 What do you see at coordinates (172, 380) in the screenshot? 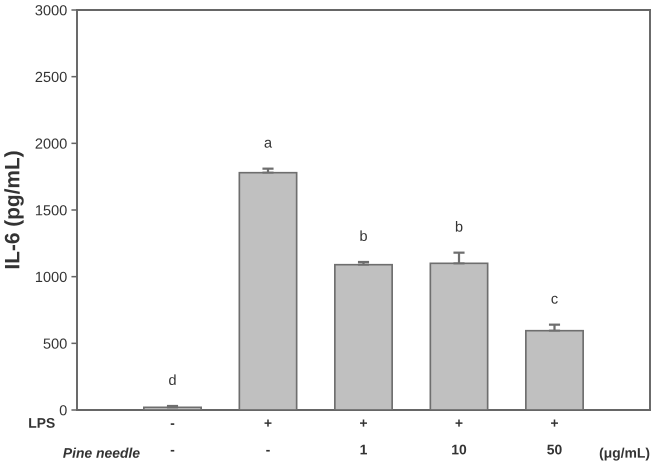
I see `annotation: d` at bounding box center [172, 380].